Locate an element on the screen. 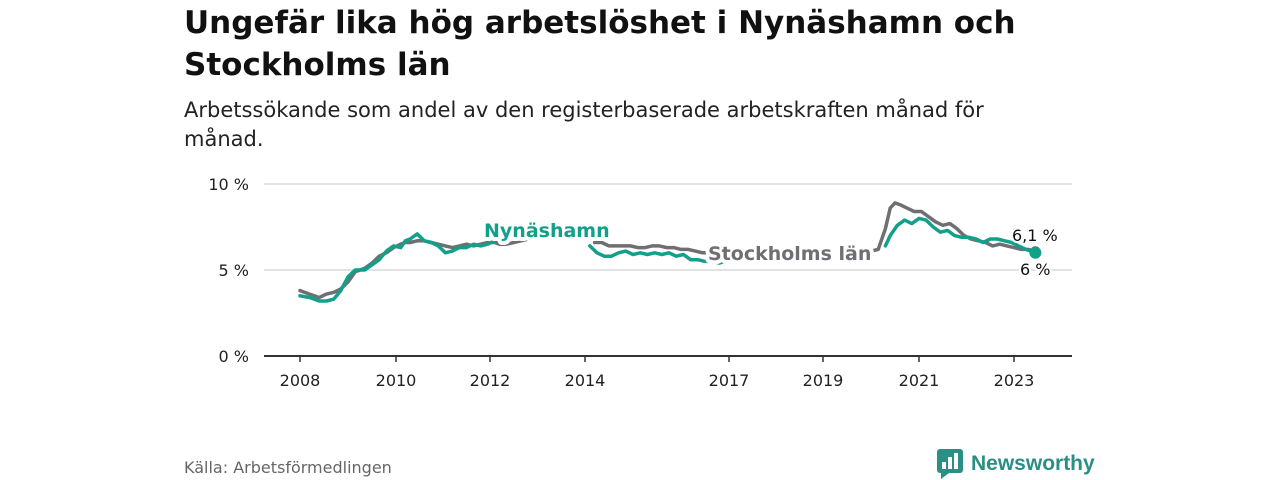 Image resolution: width=1280 pixels, height=480 pixels. series-line-stockholm is located at coordinates (668, 250).